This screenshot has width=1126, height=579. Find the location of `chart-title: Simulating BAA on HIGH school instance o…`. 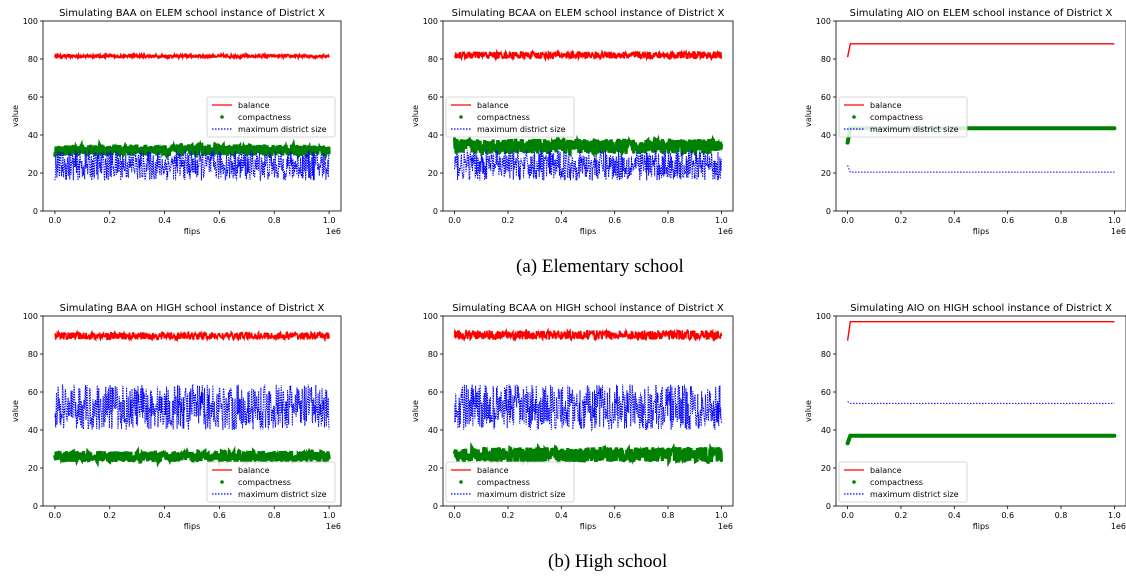

chart-title: Simulating BAA on HIGH school instance o… is located at coordinates (192, 308).